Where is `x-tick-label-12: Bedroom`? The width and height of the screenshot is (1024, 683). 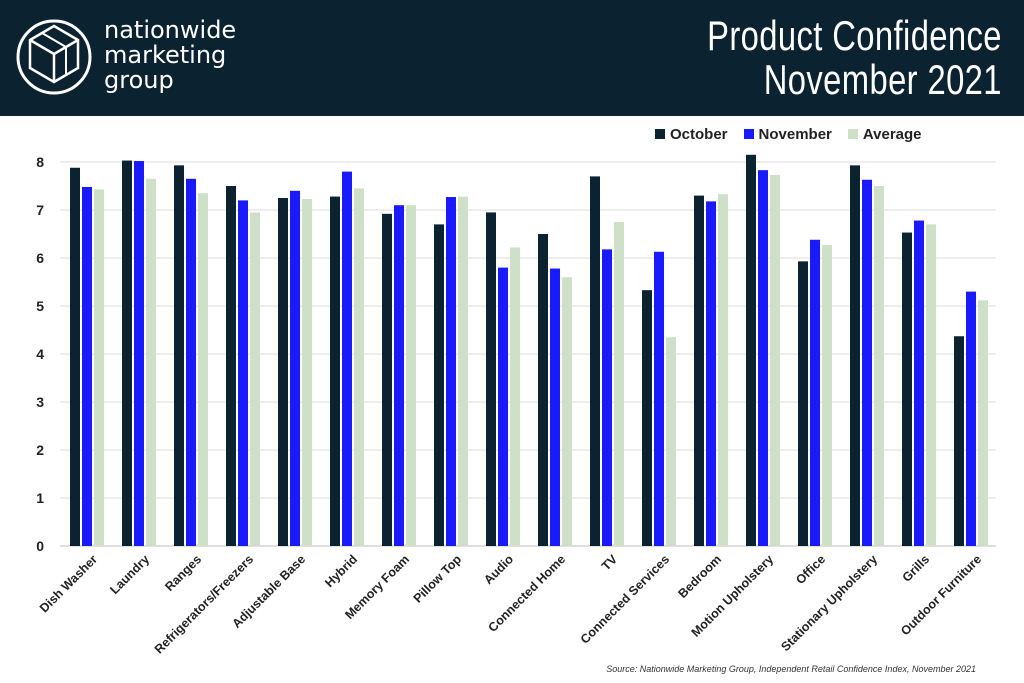
x-tick-label-12: Bedroom is located at coordinates (699, 576).